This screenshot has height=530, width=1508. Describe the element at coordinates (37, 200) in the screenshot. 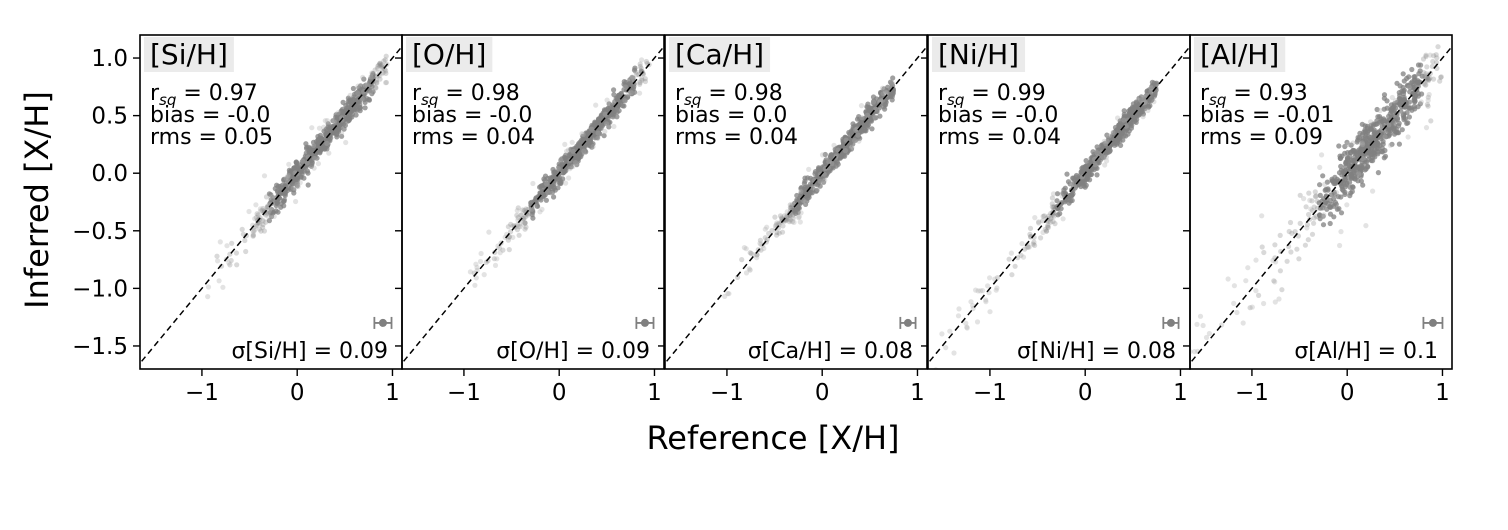

I see `y-axis-title: Inferred [X/H]` at that location.